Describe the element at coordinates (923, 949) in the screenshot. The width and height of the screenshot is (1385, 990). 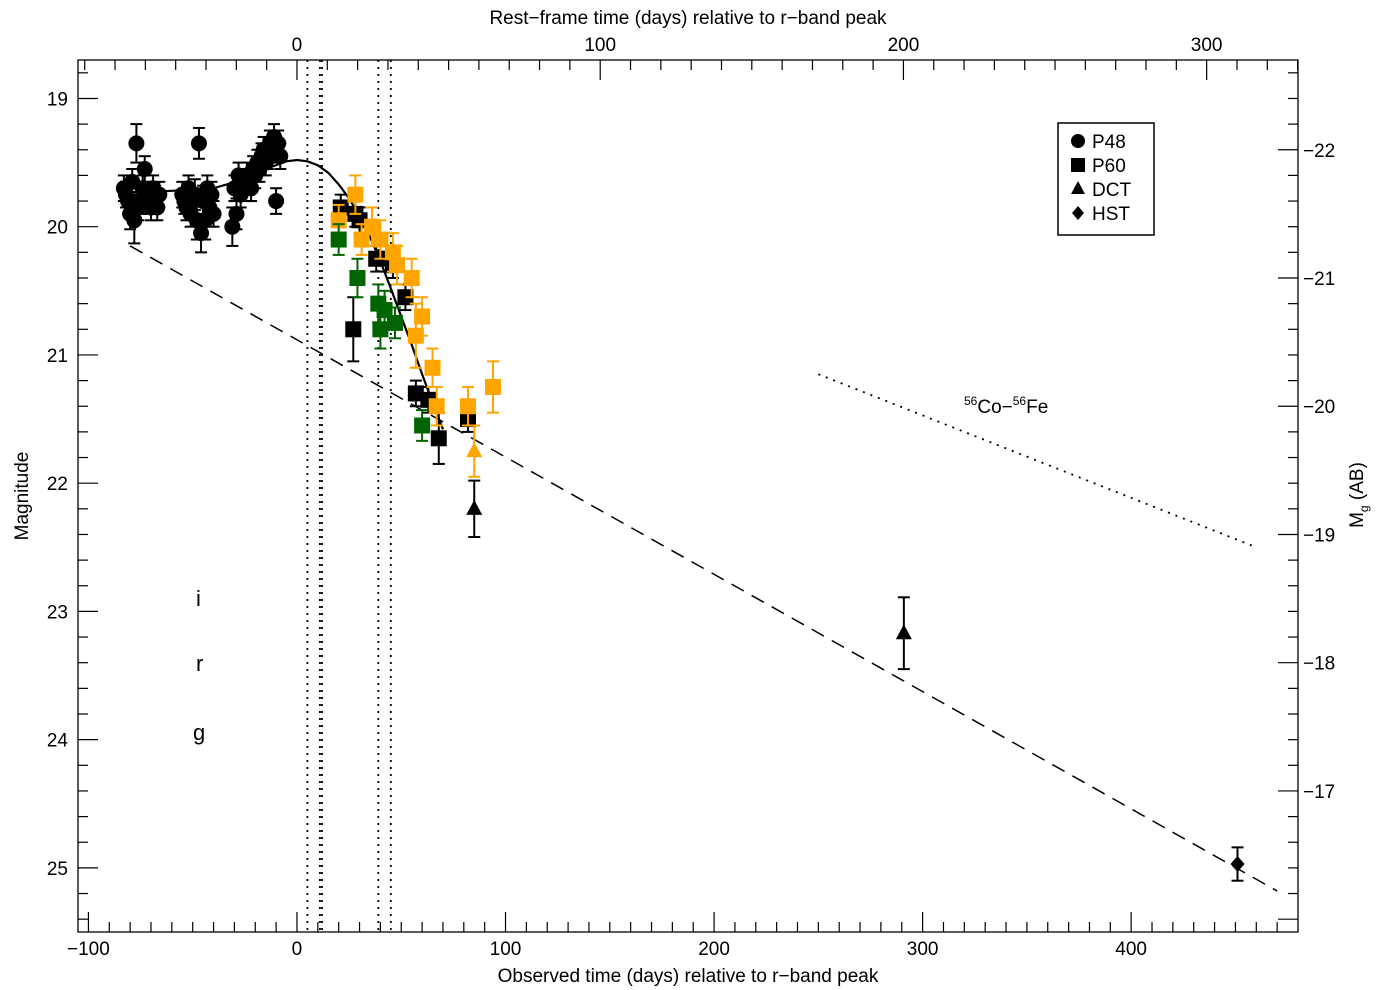
I see `x-tick-label: 300` at that location.